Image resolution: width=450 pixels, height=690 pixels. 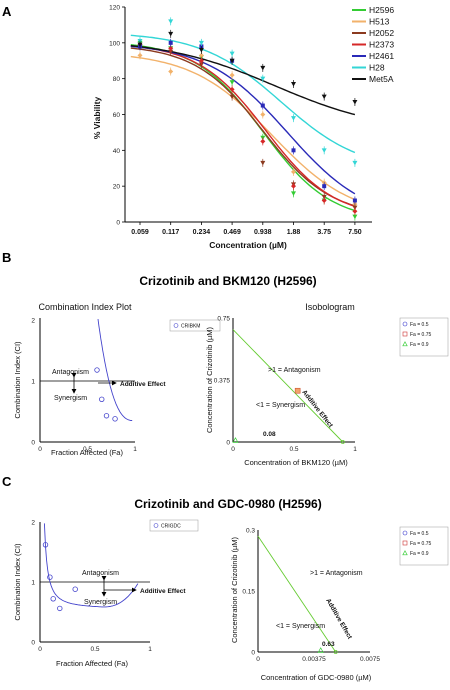 What do you see at coordinates (17, 582) in the screenshot?
I see `c-ci-y-label: Combination Index (CI)` at bounding box center [17, 582].